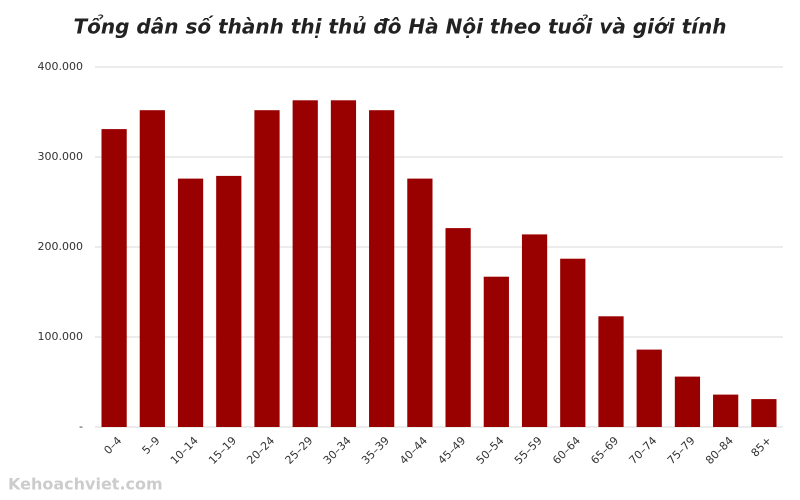 This screenshot has width=800, height=500. I want to click on watermark: Kehoachviet.com, so click(85, 484).